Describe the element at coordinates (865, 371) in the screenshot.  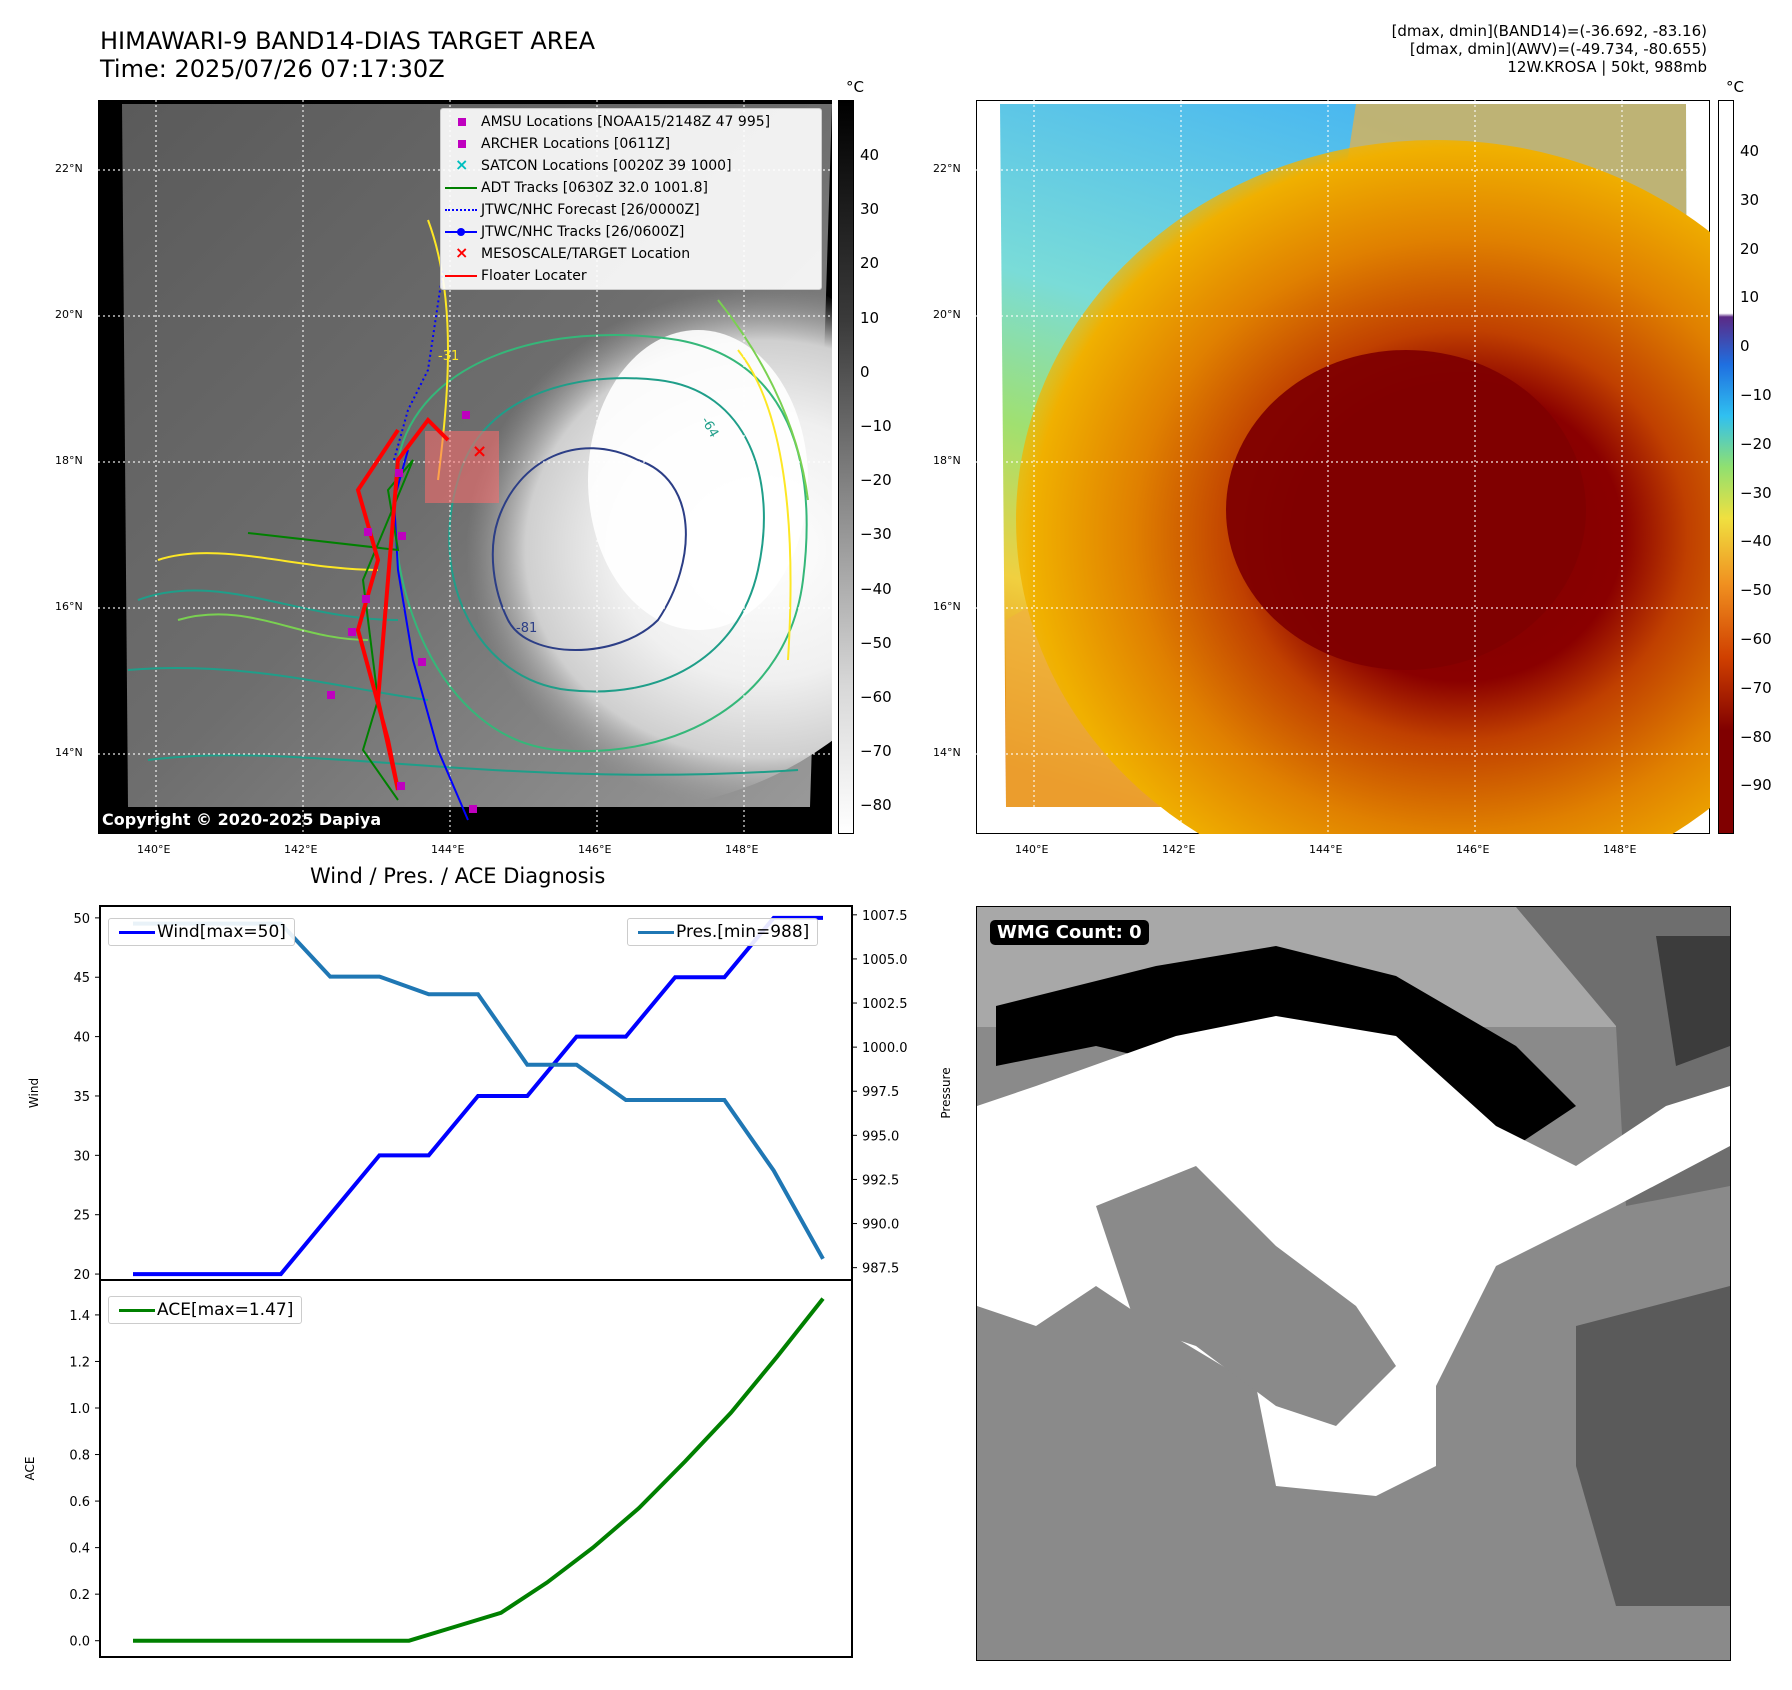
I see `ir-colorbar-tick-4: 0` at that location.